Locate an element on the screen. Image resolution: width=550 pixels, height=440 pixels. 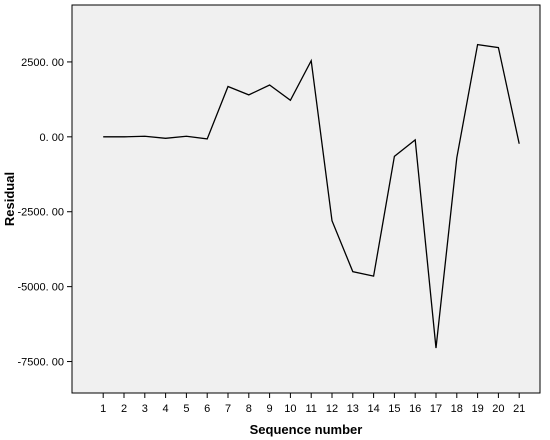
y-axis-ticks: 2500. 00 0. 00 -2500. 00 -5000. 00 -7500. 00 is located at coordinates (45, 213).